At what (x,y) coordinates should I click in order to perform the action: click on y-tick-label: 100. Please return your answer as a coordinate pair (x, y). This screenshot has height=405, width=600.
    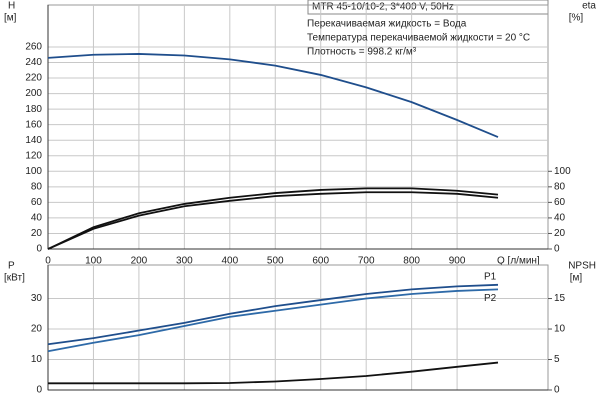
    Looking at the image, I should click on (33, 171).